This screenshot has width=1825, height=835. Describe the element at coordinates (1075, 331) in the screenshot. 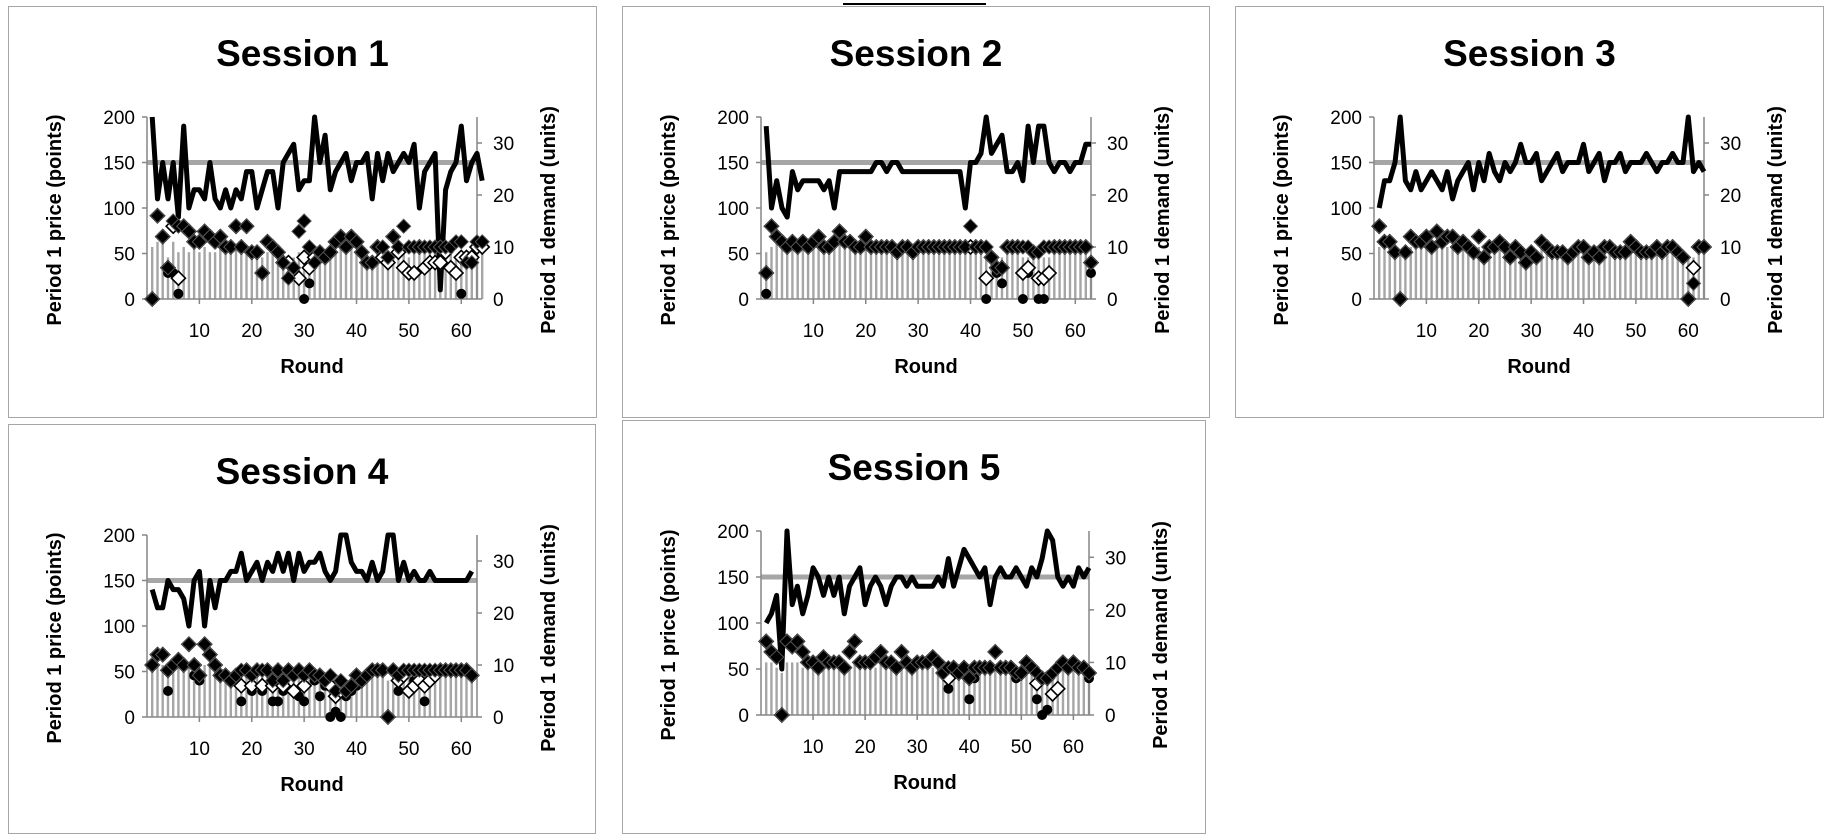

I see `x-tick-label: 60` at that location.